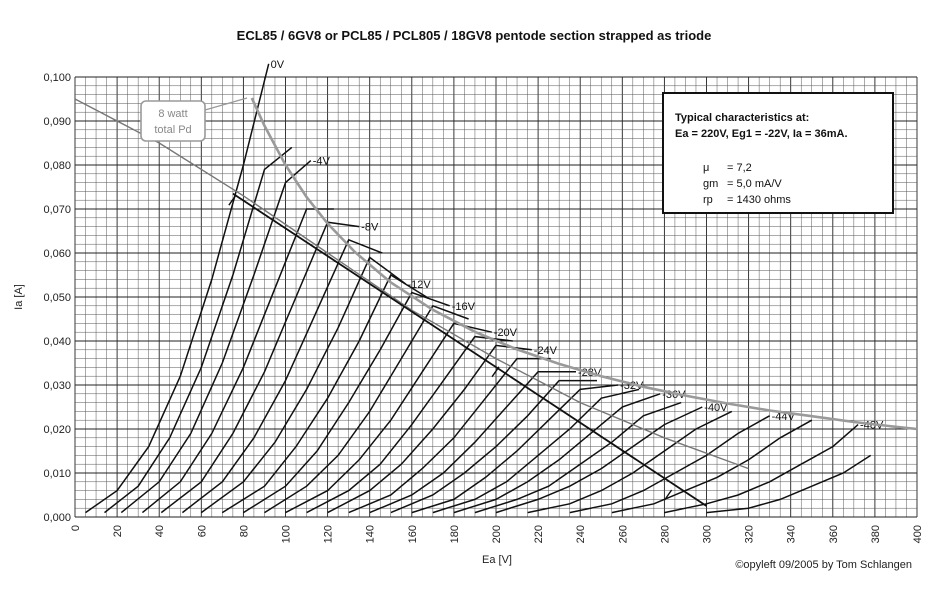 The height and width of the screenshot is (595, 948). Describe the element at coordinates (57, 386) in the screenshot. I see `y-tick-label: 0,030` at that location.